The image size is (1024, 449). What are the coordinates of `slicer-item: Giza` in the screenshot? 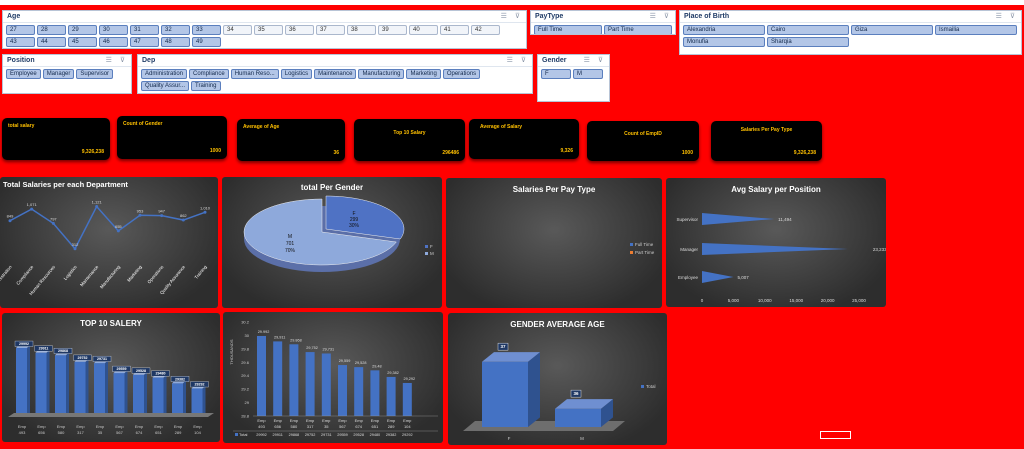 It's located at (892, 30).